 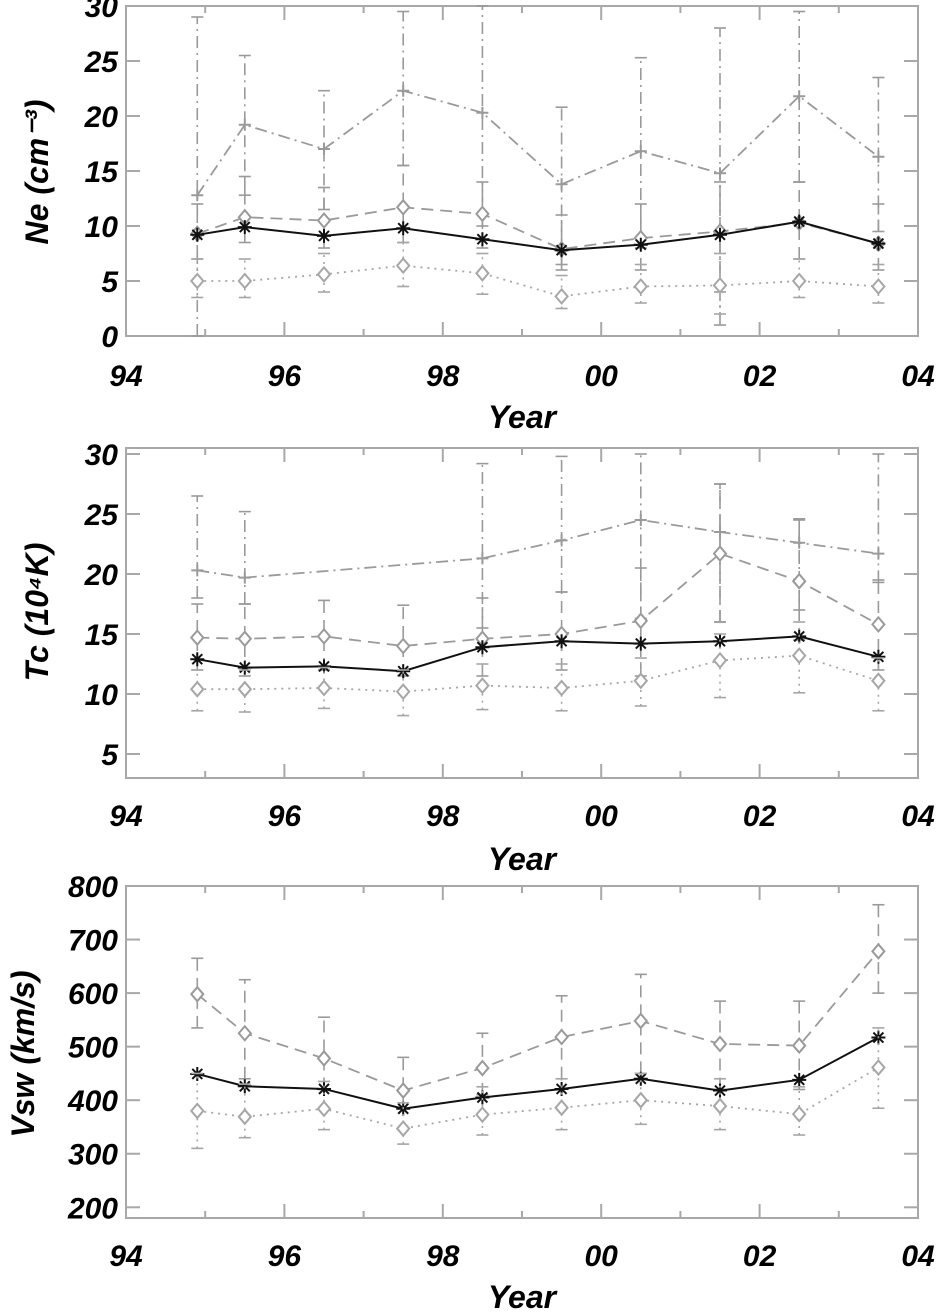 I want to click on y-axis-title: Tc (10⁴K), so click(x=37, y=612).